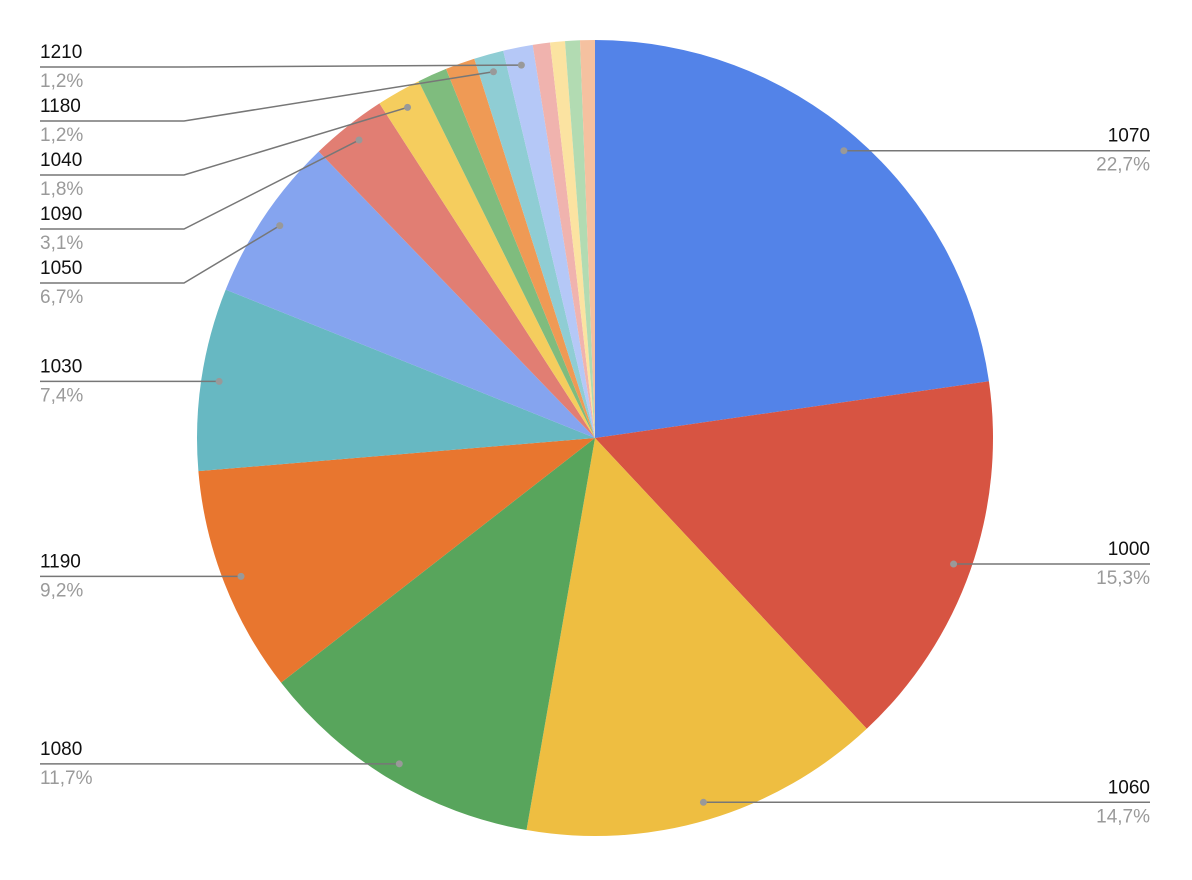  What do you see at coordinates (61, 395) in the screenshot?
I see `slice-value-label: 7,4%` at bounding box center [61, 395].